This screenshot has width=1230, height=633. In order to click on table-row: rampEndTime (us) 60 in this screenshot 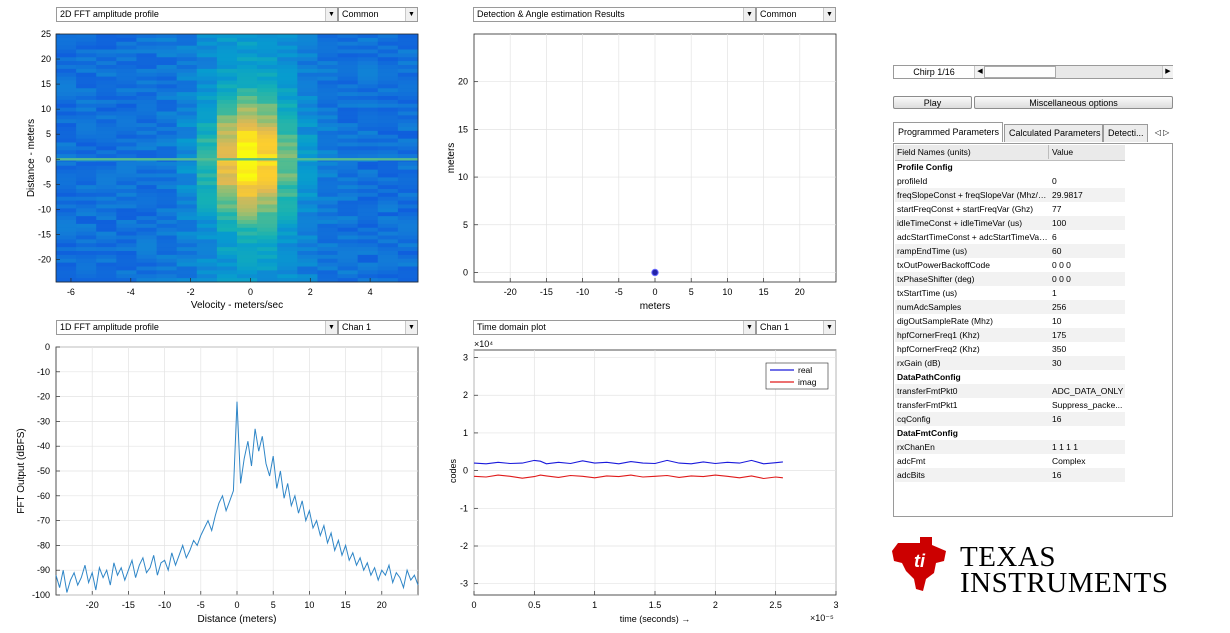, I will do `click(1010, 251)`.